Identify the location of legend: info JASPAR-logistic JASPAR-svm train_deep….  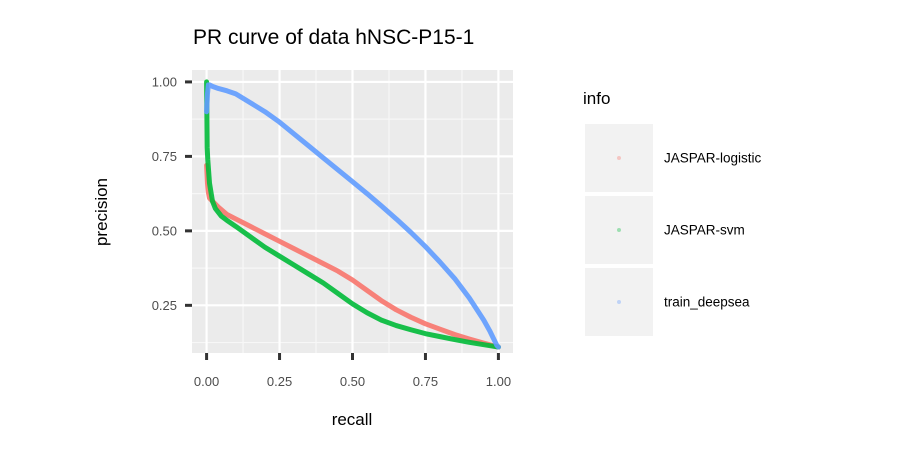
(672, 212).